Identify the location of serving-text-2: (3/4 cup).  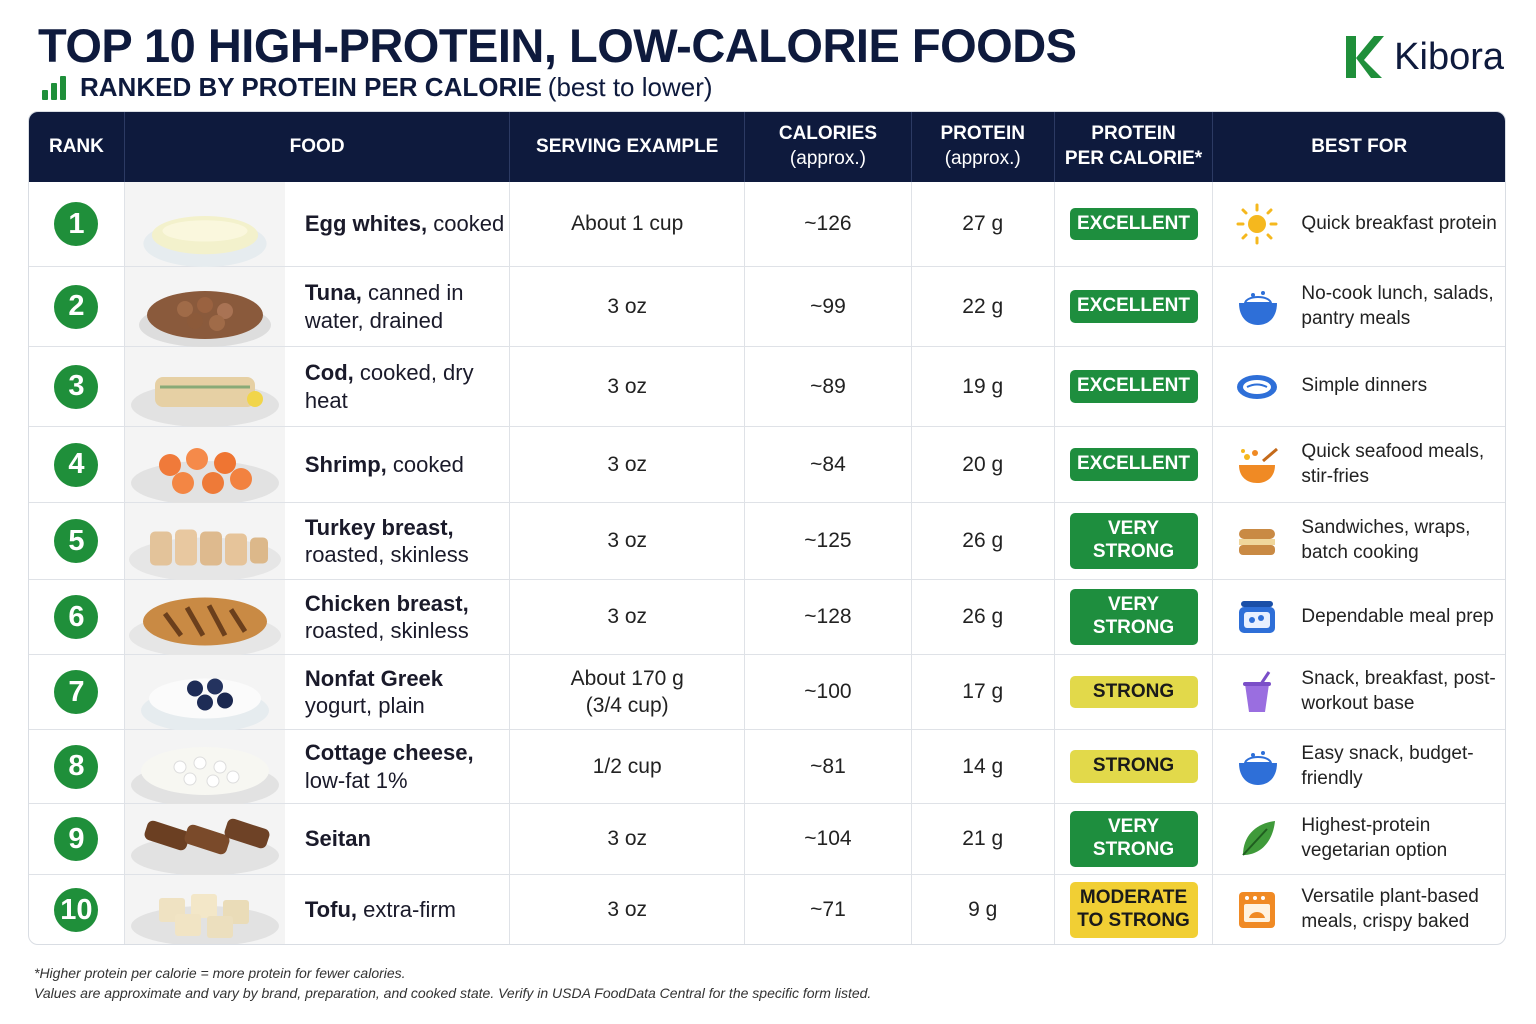
(627, 705).